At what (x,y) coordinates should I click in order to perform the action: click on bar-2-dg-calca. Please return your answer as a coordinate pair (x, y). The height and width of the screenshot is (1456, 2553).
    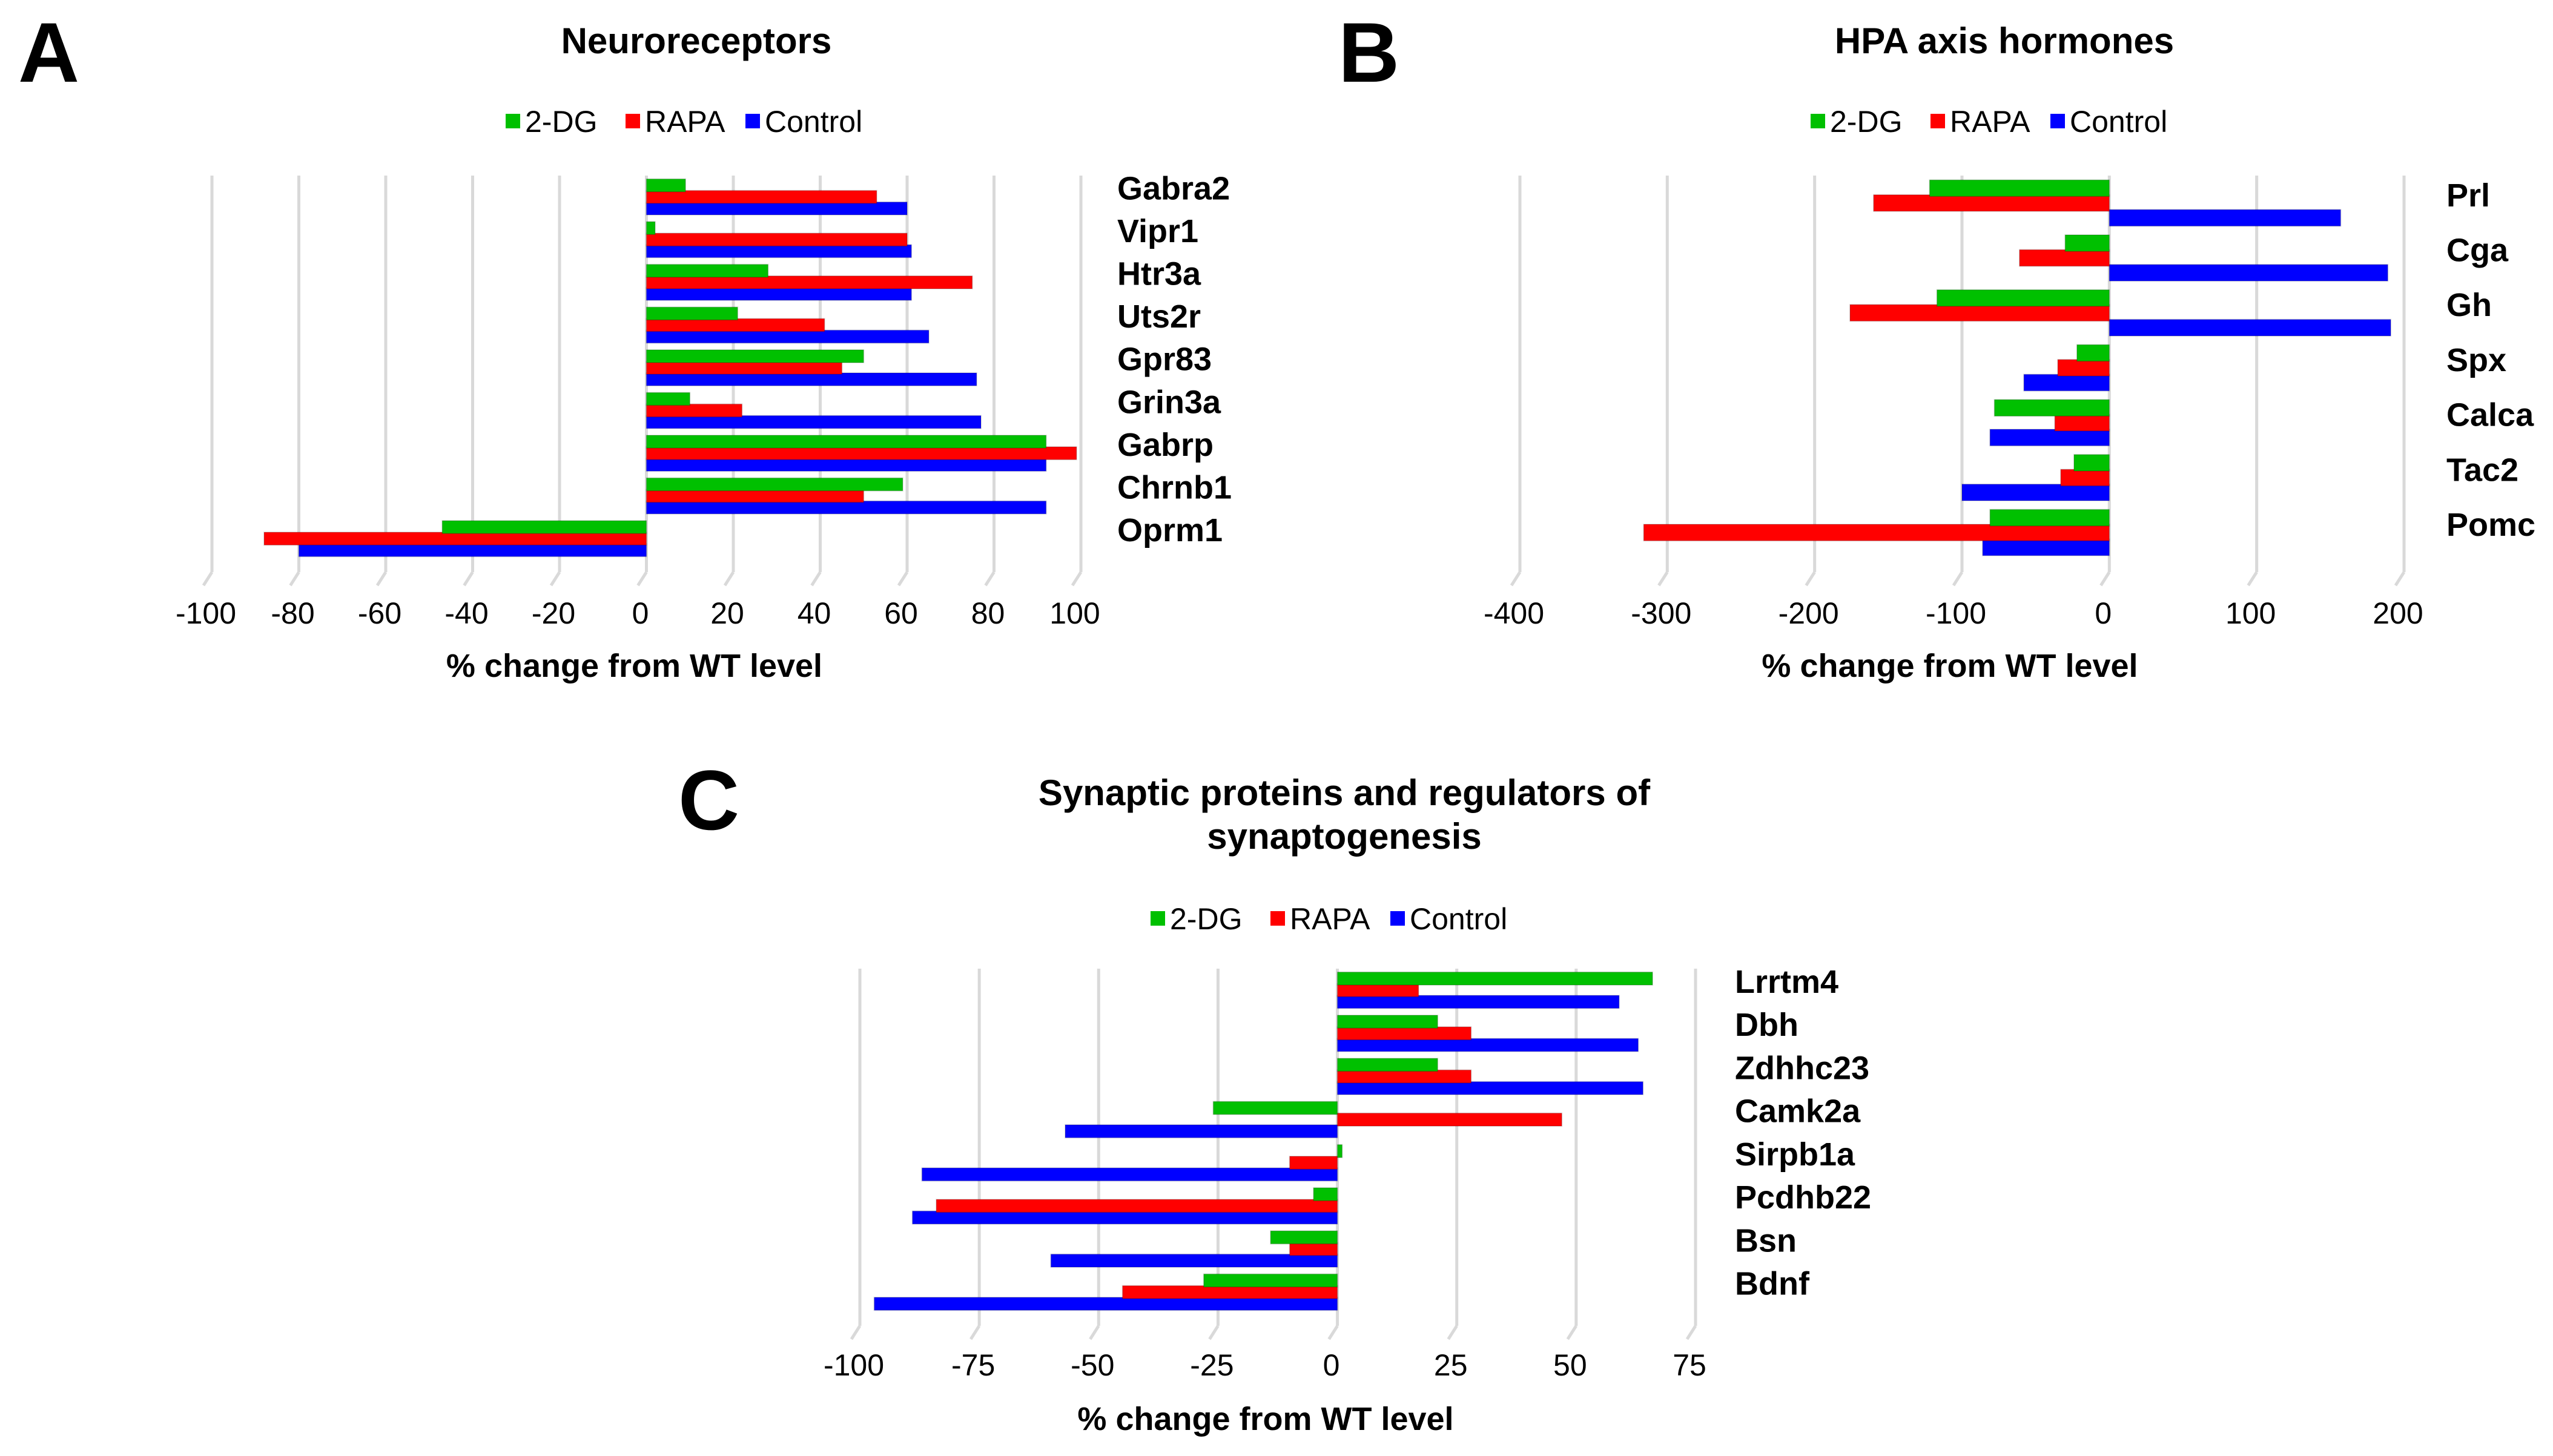
    Looking at the image, I should click on (2051, 408).